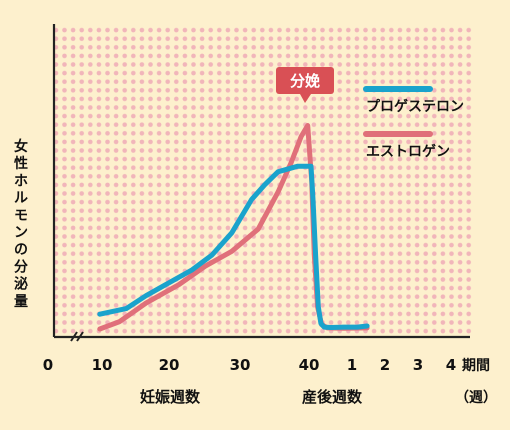 This screenshot has width=510, height=430. Describe the element at coordinates (476, 398) in the screenshot. I see `unit-label-bottom: （週）` at that location.